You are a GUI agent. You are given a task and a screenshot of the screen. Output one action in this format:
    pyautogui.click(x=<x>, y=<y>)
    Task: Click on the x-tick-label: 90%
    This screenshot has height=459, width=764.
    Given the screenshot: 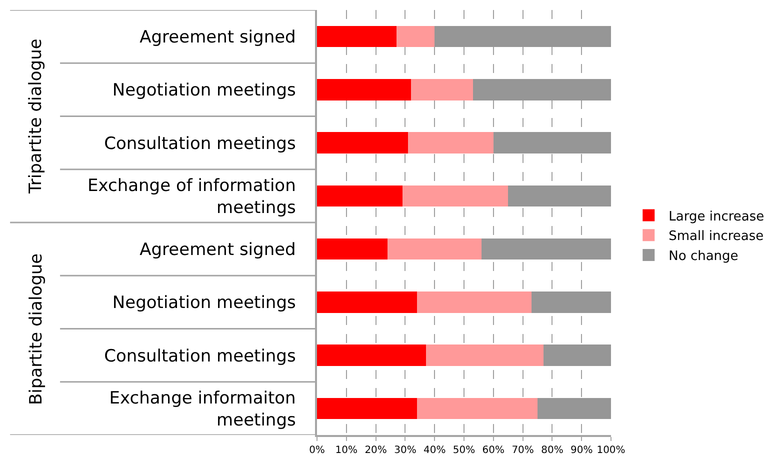 What is the action you would take?
    pyautogui.click(x=581, y=450)
    